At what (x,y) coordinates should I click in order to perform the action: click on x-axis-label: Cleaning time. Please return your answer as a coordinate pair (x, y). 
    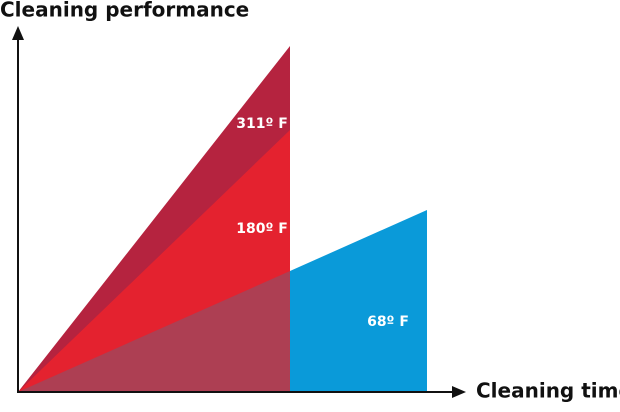
    Looking at the image, I should click on (548, 391).